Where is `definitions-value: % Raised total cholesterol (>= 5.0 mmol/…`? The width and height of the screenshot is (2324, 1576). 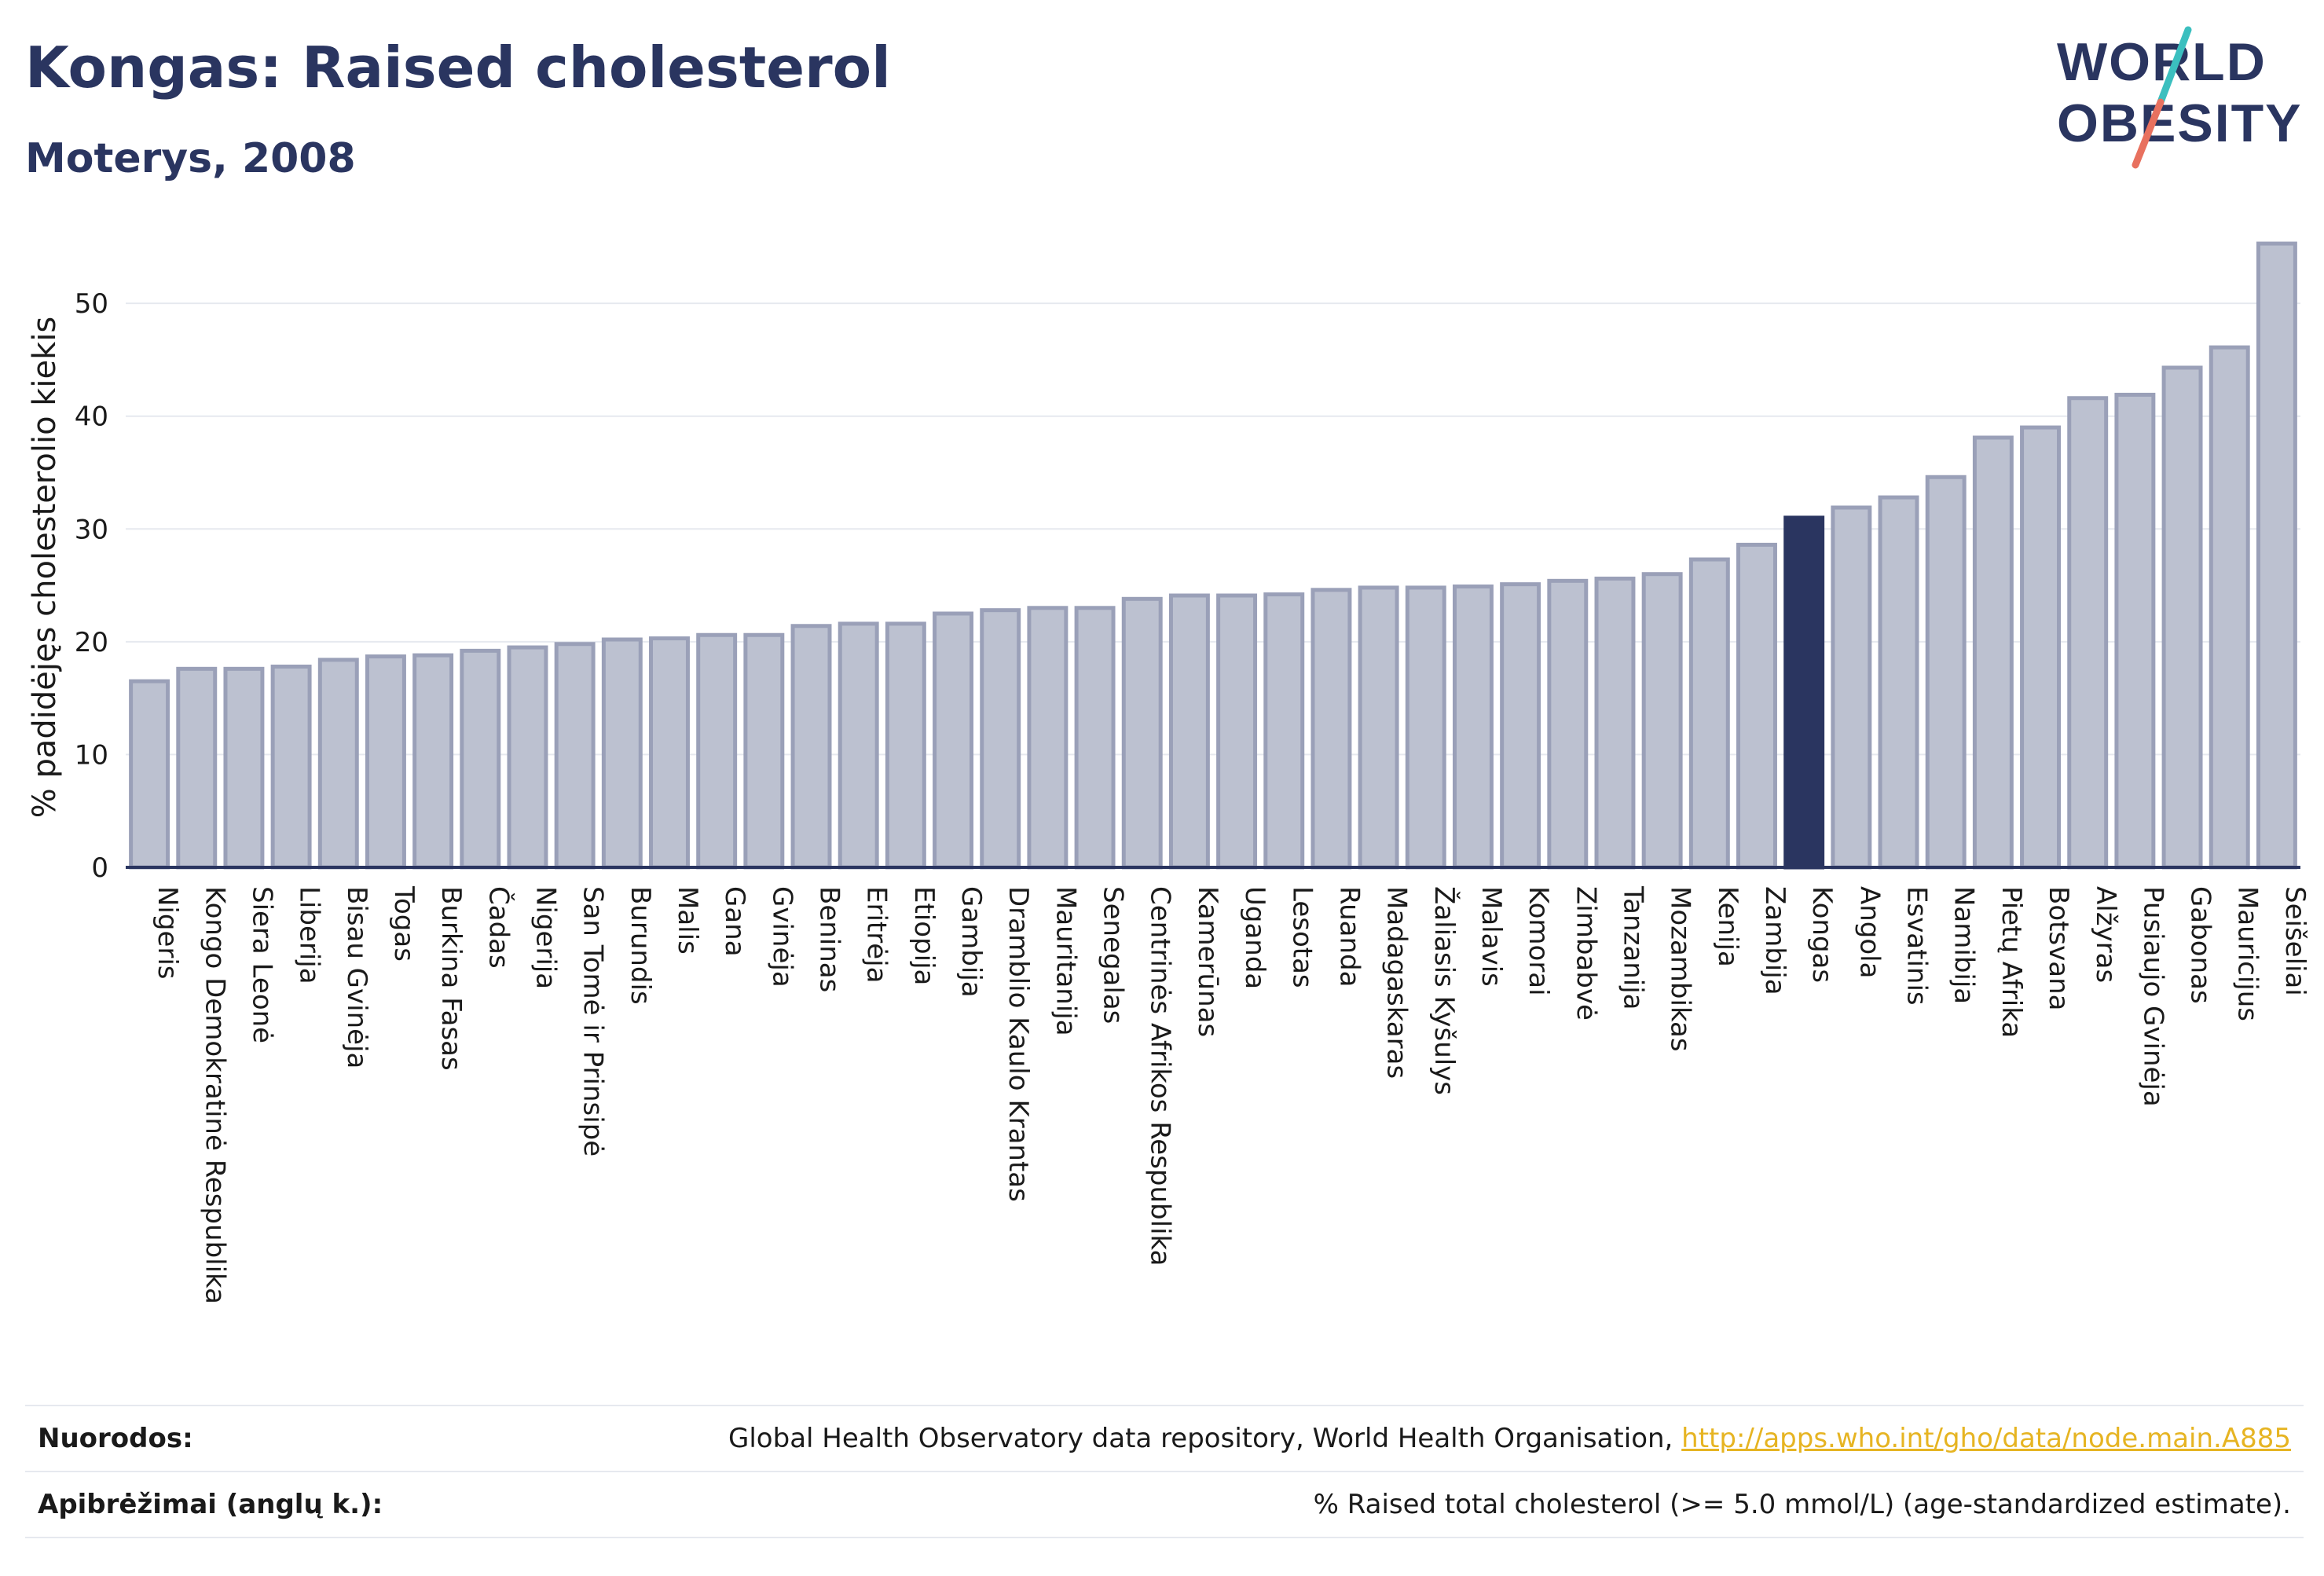 definitions-value: % Raised total cholesterol (>= 5.0 mmol/… is located at coordinates (1802, 1504).